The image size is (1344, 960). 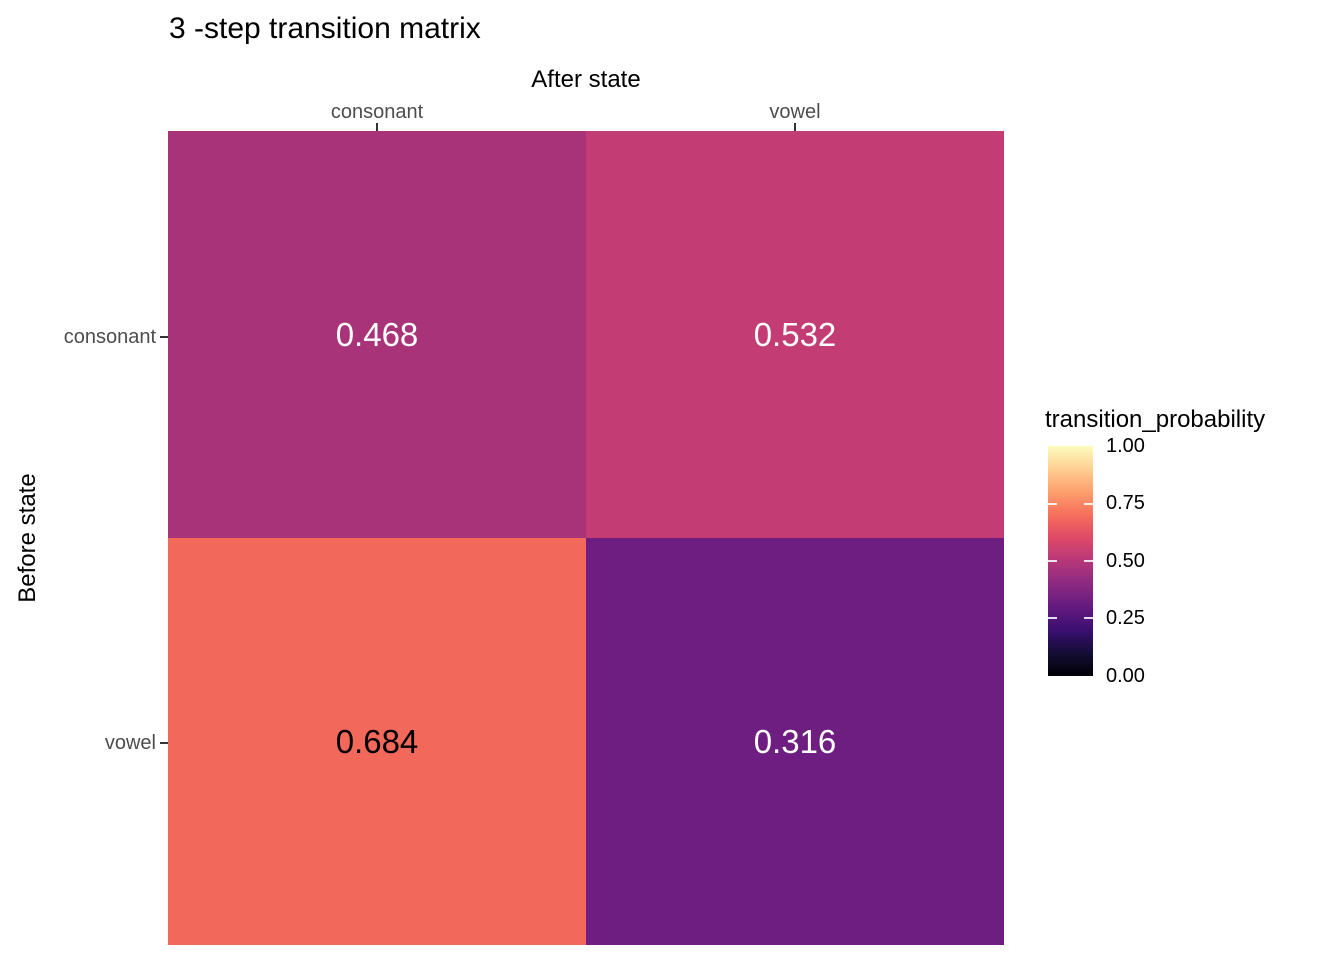 What do you see at coordinates (377, 112) in the screenshot?
I see `x-tick-label-consonant: consonant` at bounding box center [377, 112].